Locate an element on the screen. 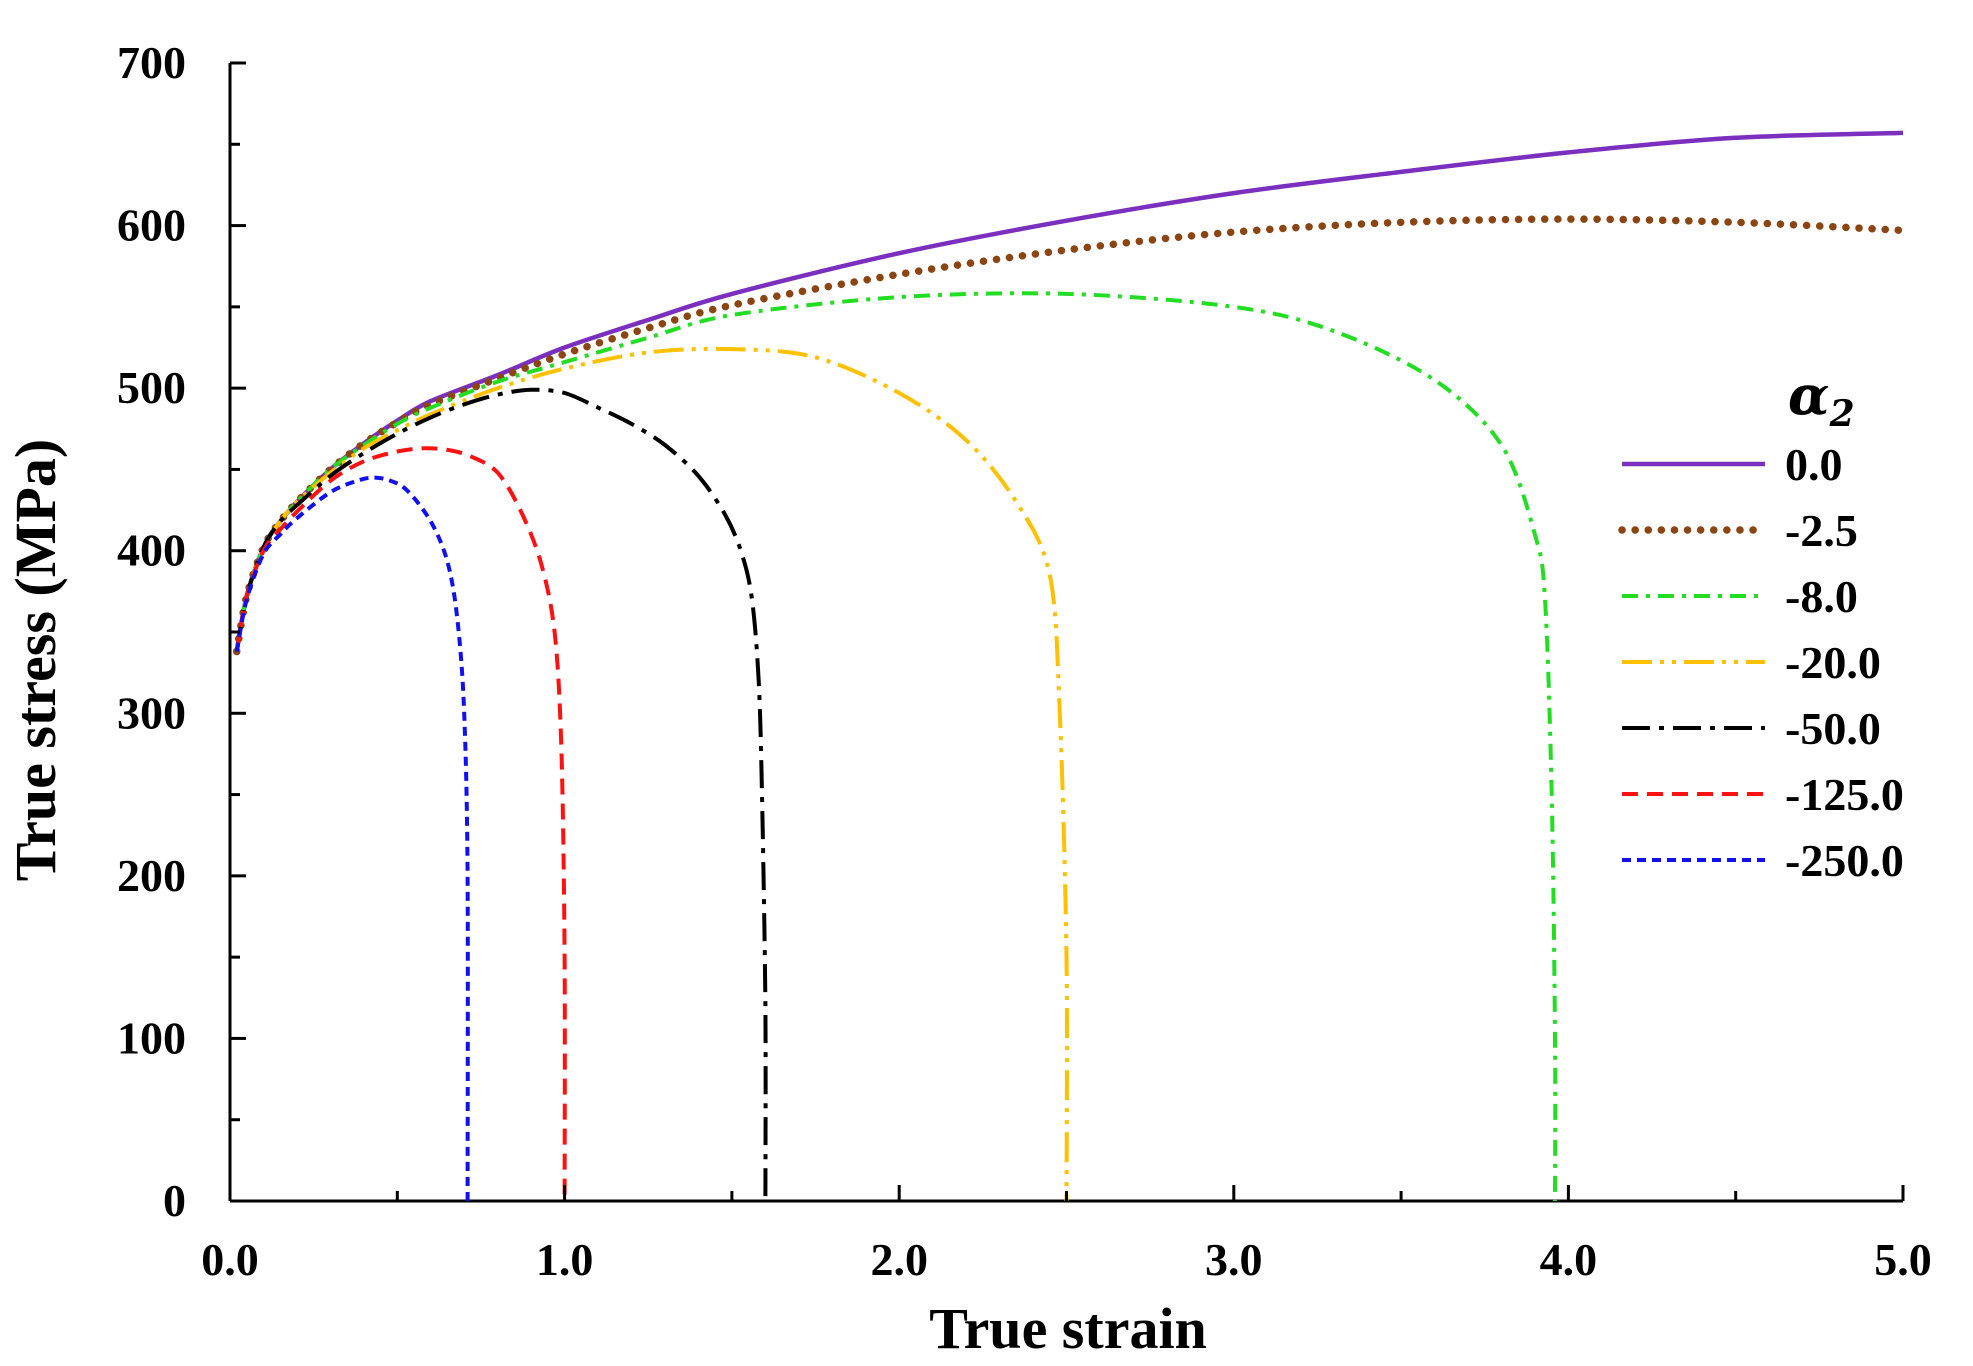 The width and height of the screenshot is (1973, 1366). legend-title-subscript: 2 is located at coordinates (1842, 414).